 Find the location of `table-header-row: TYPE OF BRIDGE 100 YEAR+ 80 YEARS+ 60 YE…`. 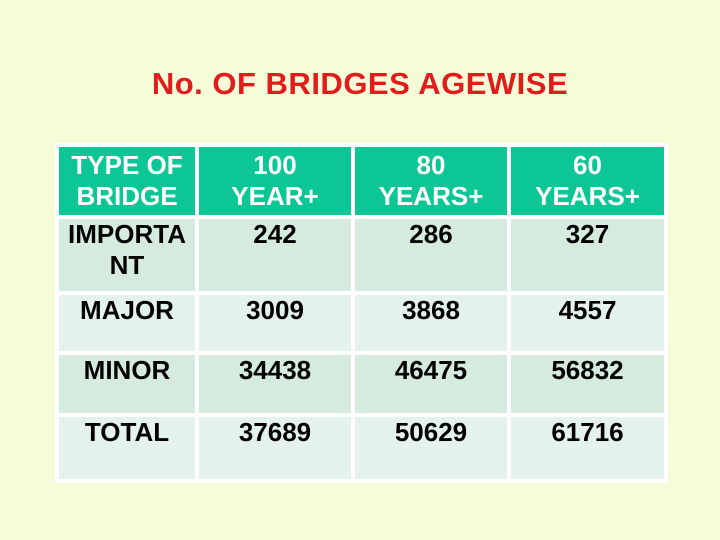

table-header-row: TYPE OF BRIDGE 100 YEAR+ 80 YEARS+ 60 YE… is located at coordinates (361, 181).